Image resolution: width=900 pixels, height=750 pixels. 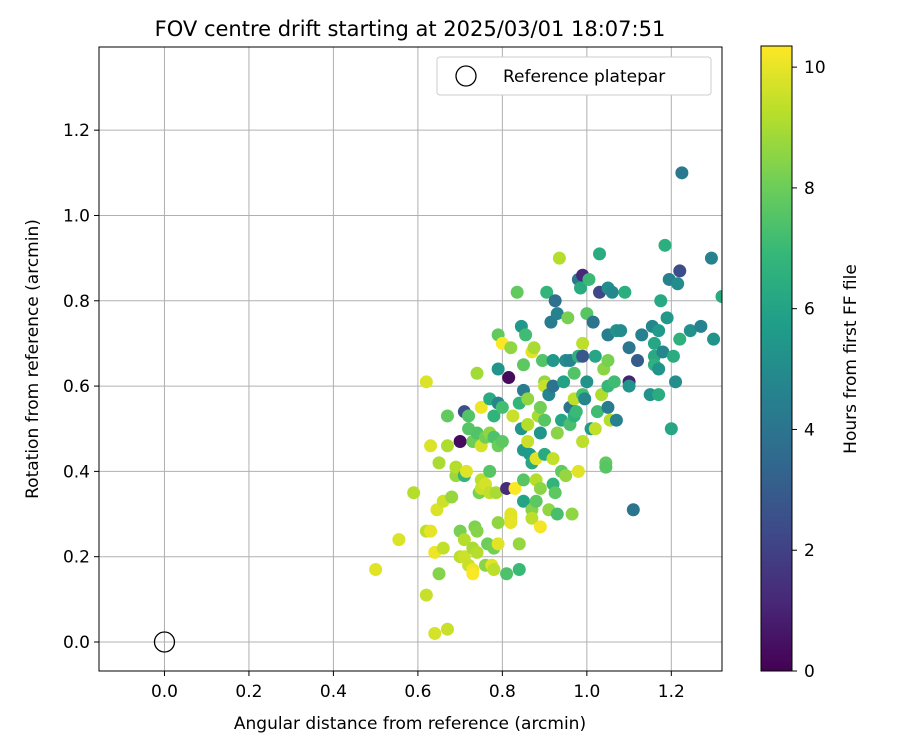 I want to click on legend-box, so click(x=574, y=76).